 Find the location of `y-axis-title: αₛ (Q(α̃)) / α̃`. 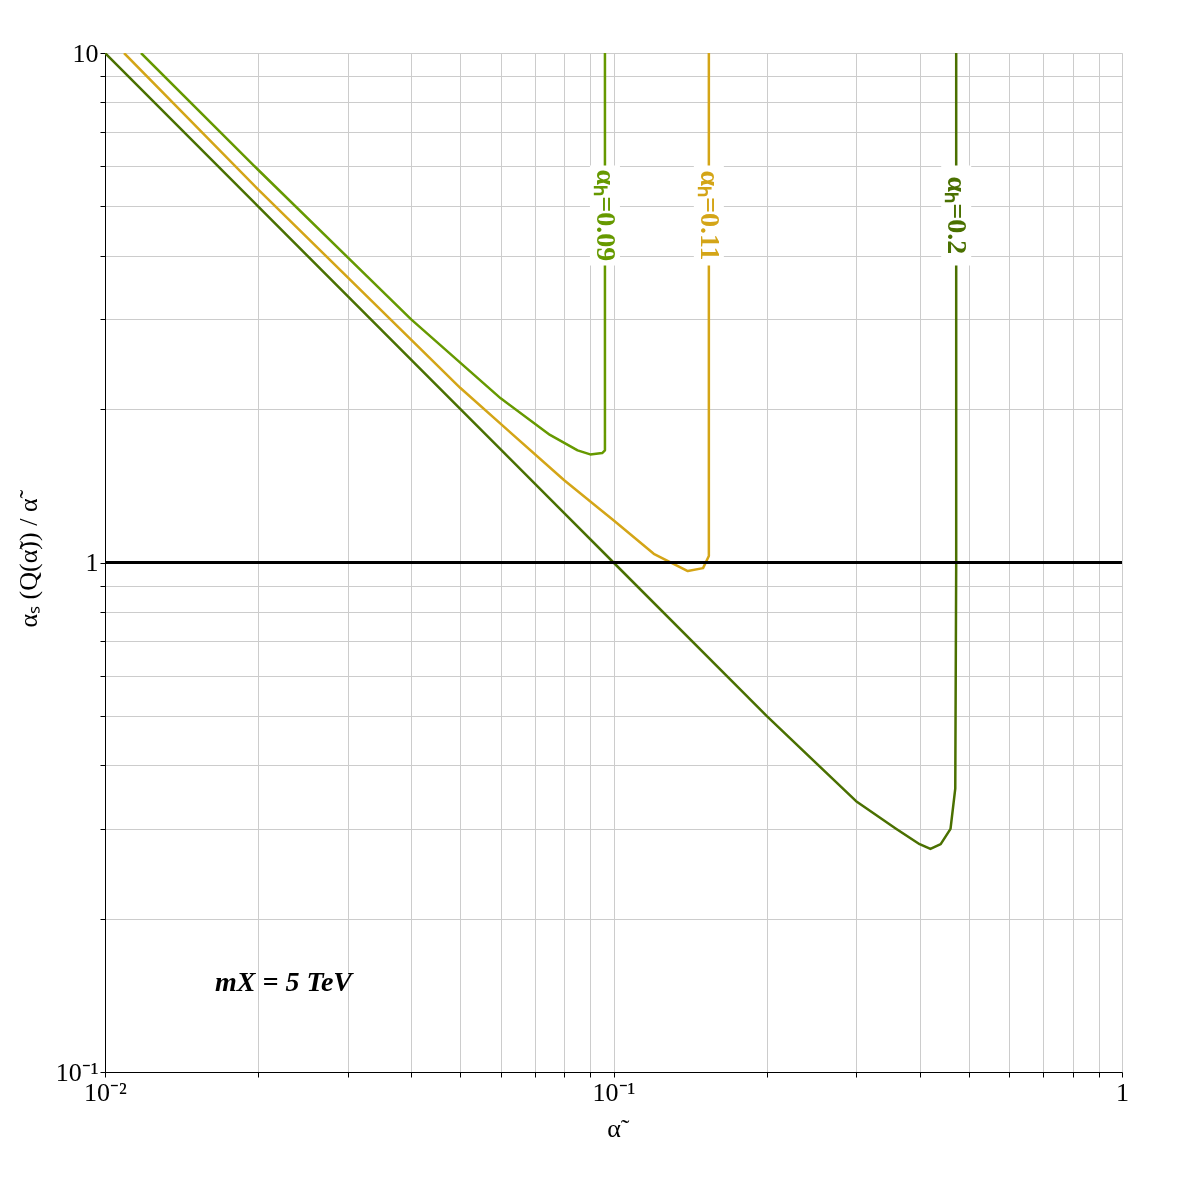

y-axis-title: αₛ (Q(α̃)) / α̃ is located at coordinates (28, 558).